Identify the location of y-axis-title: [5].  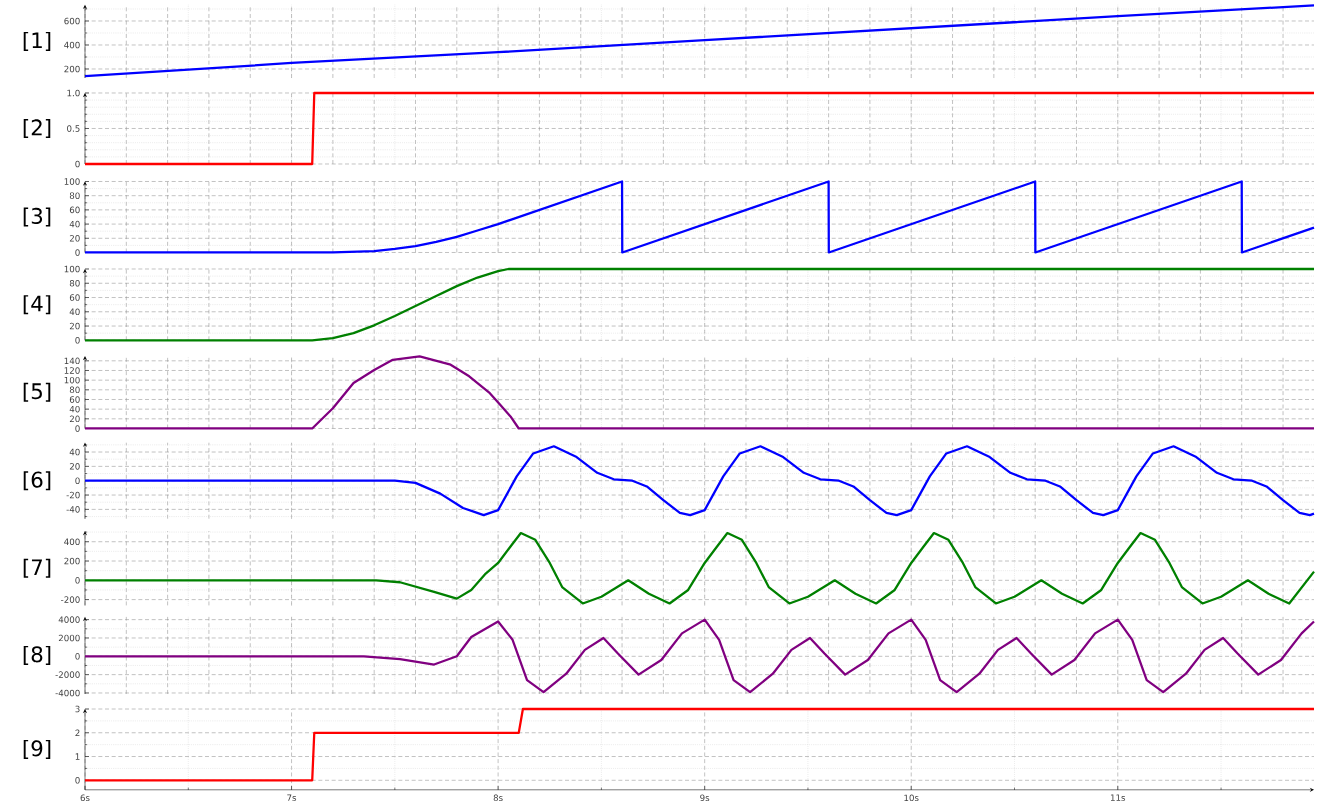
(37, 392).